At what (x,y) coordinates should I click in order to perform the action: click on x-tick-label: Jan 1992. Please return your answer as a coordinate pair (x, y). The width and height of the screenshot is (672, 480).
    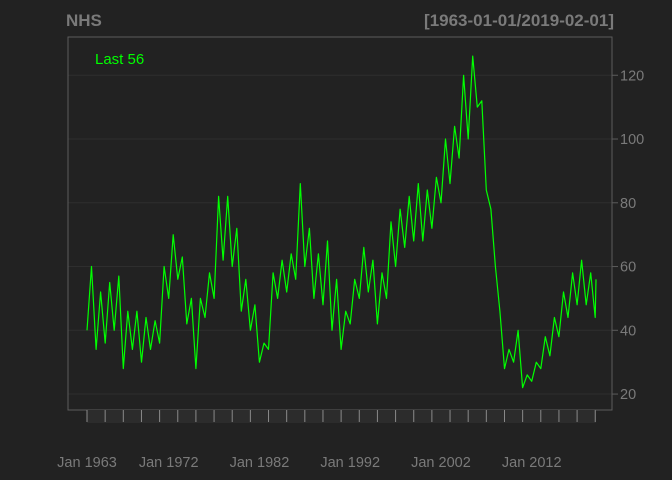
    Looking at the image, I should click on (350, 463).